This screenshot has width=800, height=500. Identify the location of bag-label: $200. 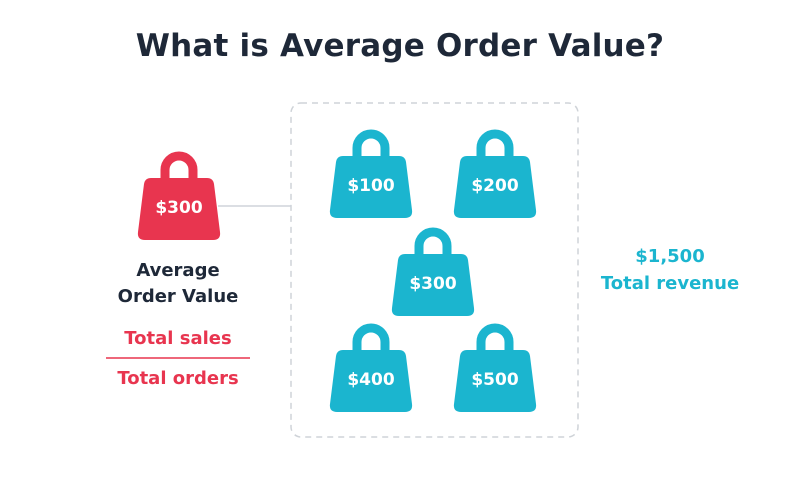
(495, 186).